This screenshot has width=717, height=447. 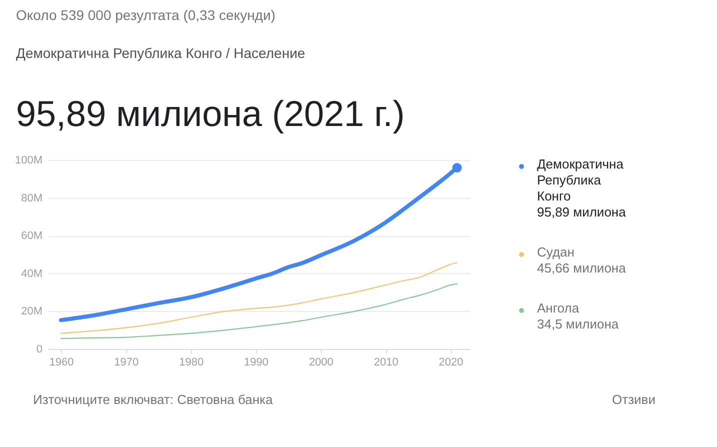 What do you see at coordinates (555, 252) in the screenshot?
I see `legend-label: Судан` at bounding box center [555, 252].